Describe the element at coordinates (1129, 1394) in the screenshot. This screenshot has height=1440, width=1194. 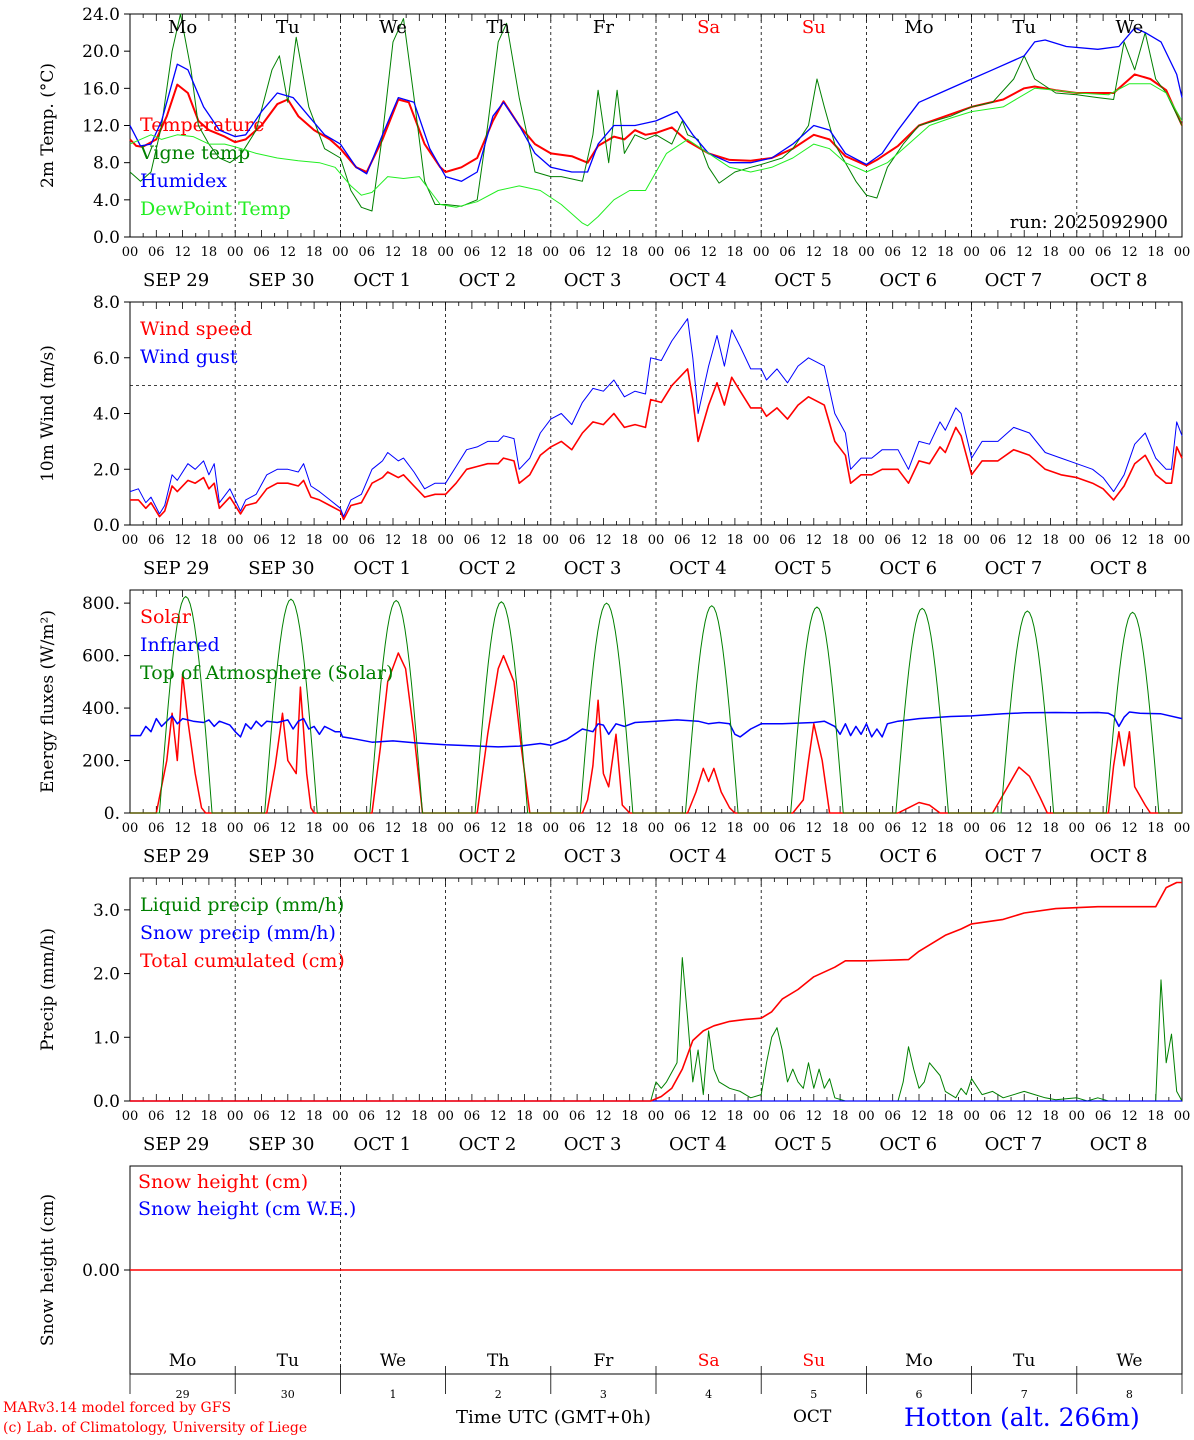
I see `day-number-label: 8` at that location.